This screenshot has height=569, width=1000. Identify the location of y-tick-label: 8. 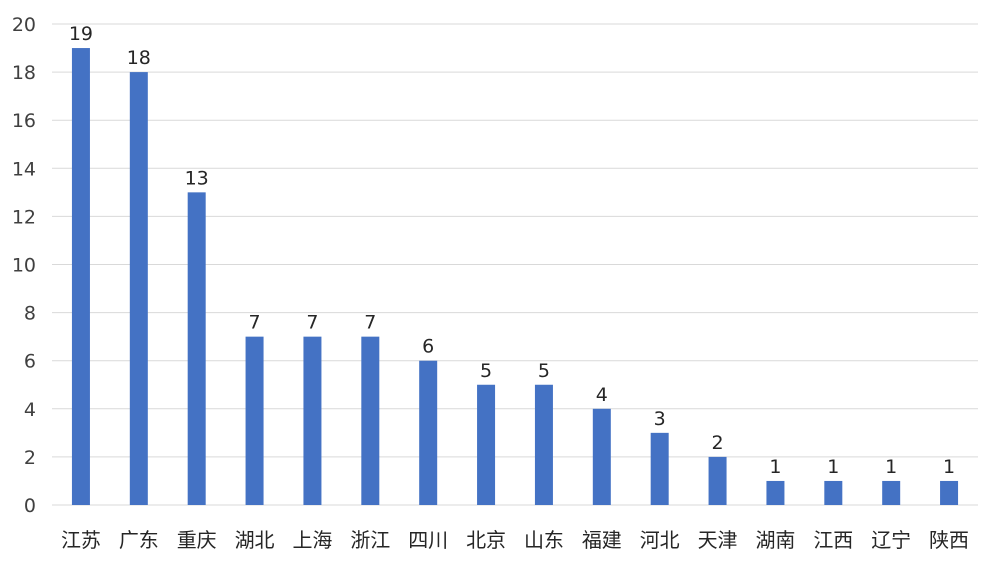
(30, 314).